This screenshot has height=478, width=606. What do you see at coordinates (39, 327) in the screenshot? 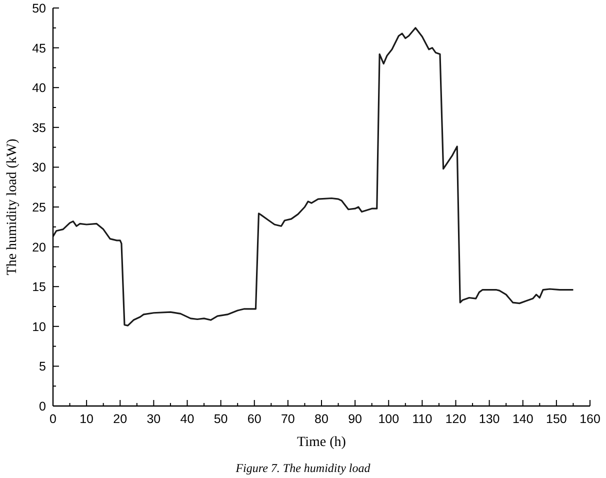
I see `y-tick-label: 10` at bounding box center [39, 327].